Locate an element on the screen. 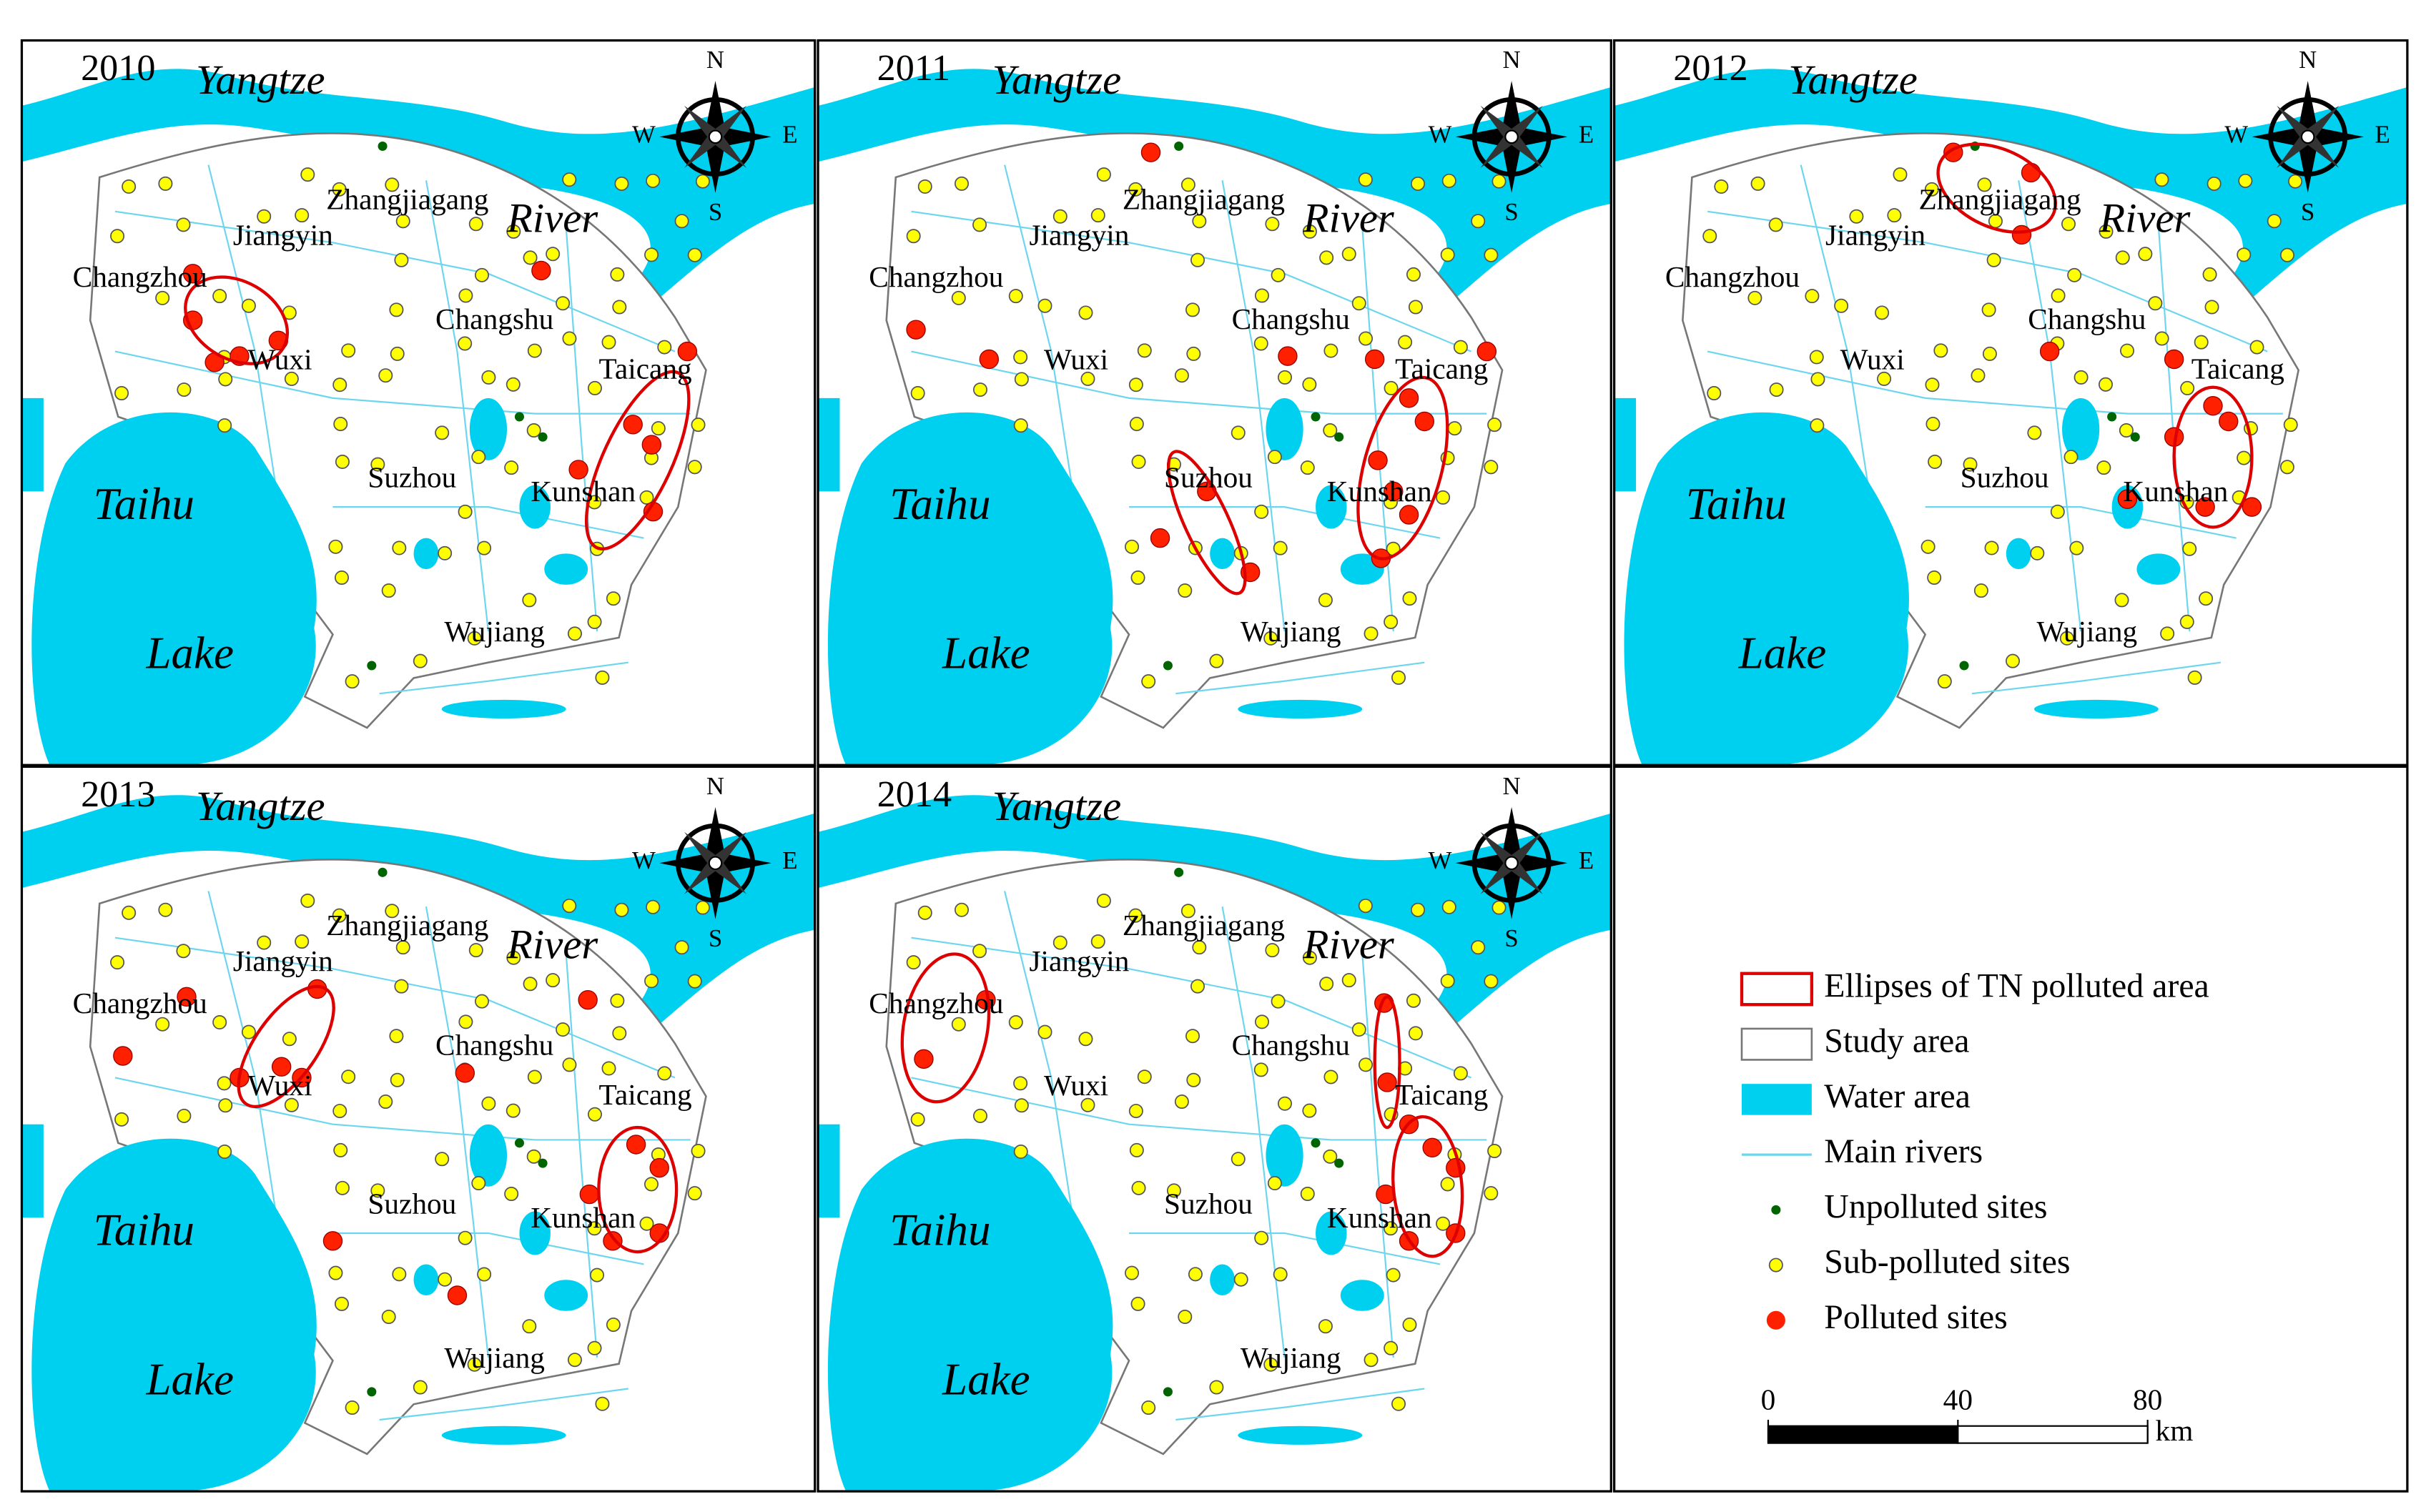 The height and width of the screenshot is (1512, 2426). compass-label: S is located at coordinates (1511, 212).